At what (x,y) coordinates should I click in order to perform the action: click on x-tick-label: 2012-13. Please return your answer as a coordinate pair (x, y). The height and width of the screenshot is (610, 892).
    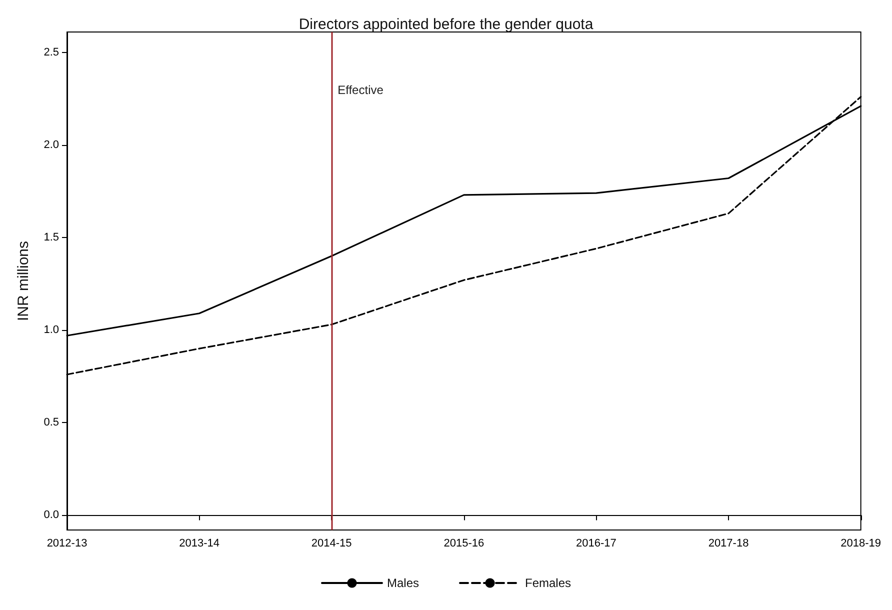
    Looking at the image, I should click on (67, 544).